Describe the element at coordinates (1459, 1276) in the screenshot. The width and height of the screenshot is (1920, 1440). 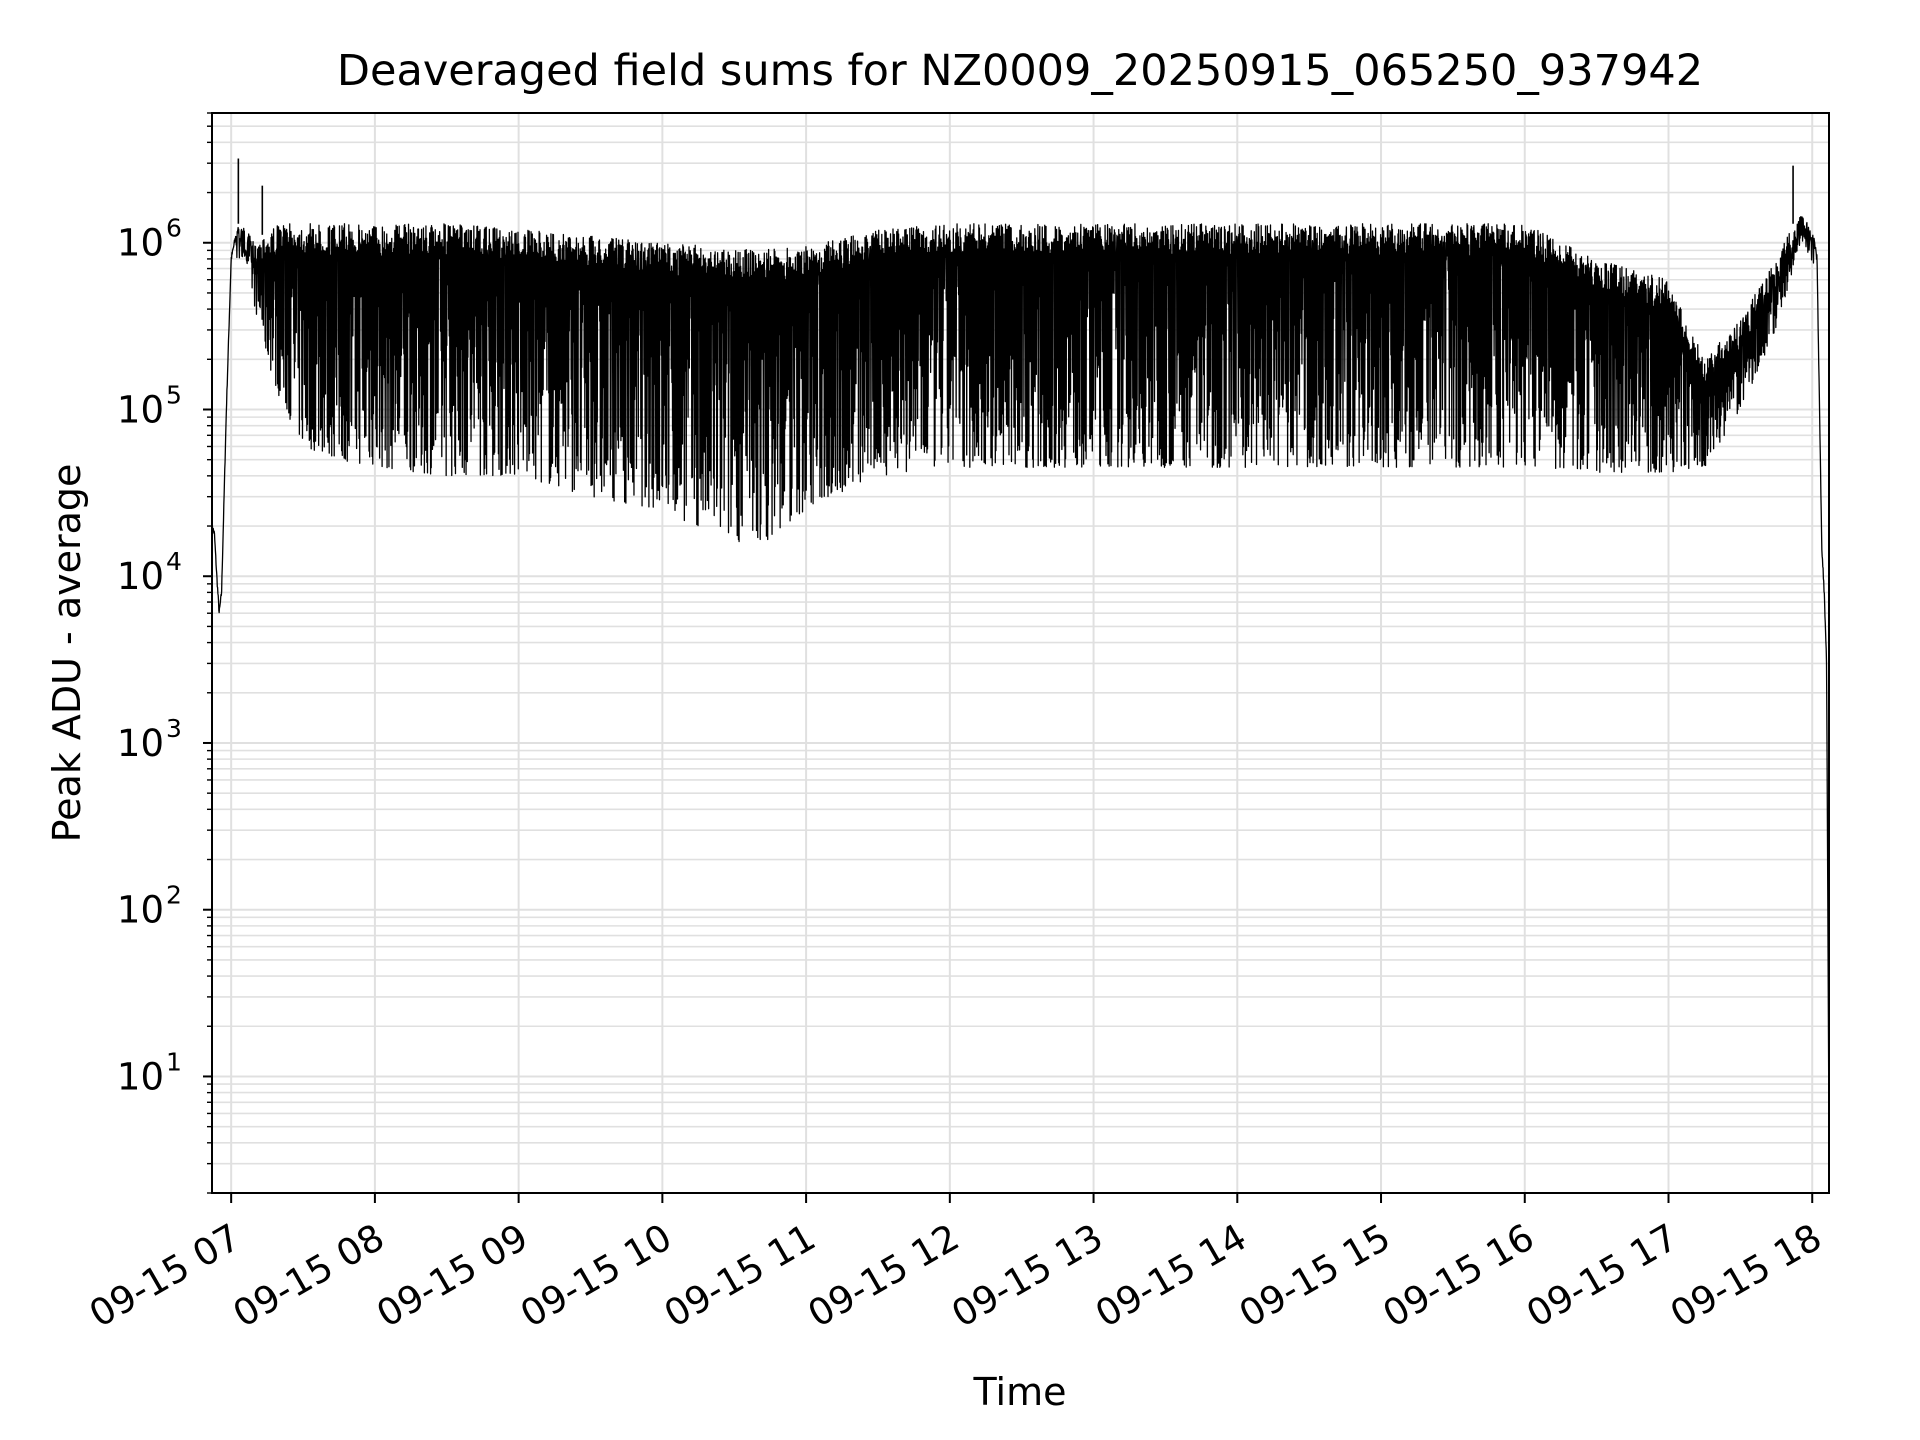
I see `x-tick-label: 09-15 16` at that location.